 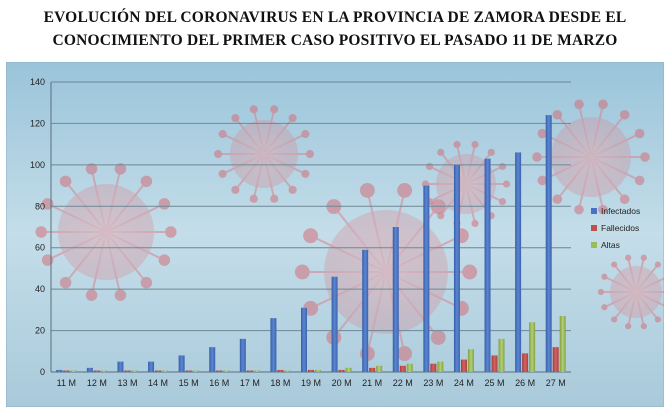 What do you see at coordinates (250, 383) in the screenshot?
I see `x-tick-label: 17 M` at bounding box center [250, 383].